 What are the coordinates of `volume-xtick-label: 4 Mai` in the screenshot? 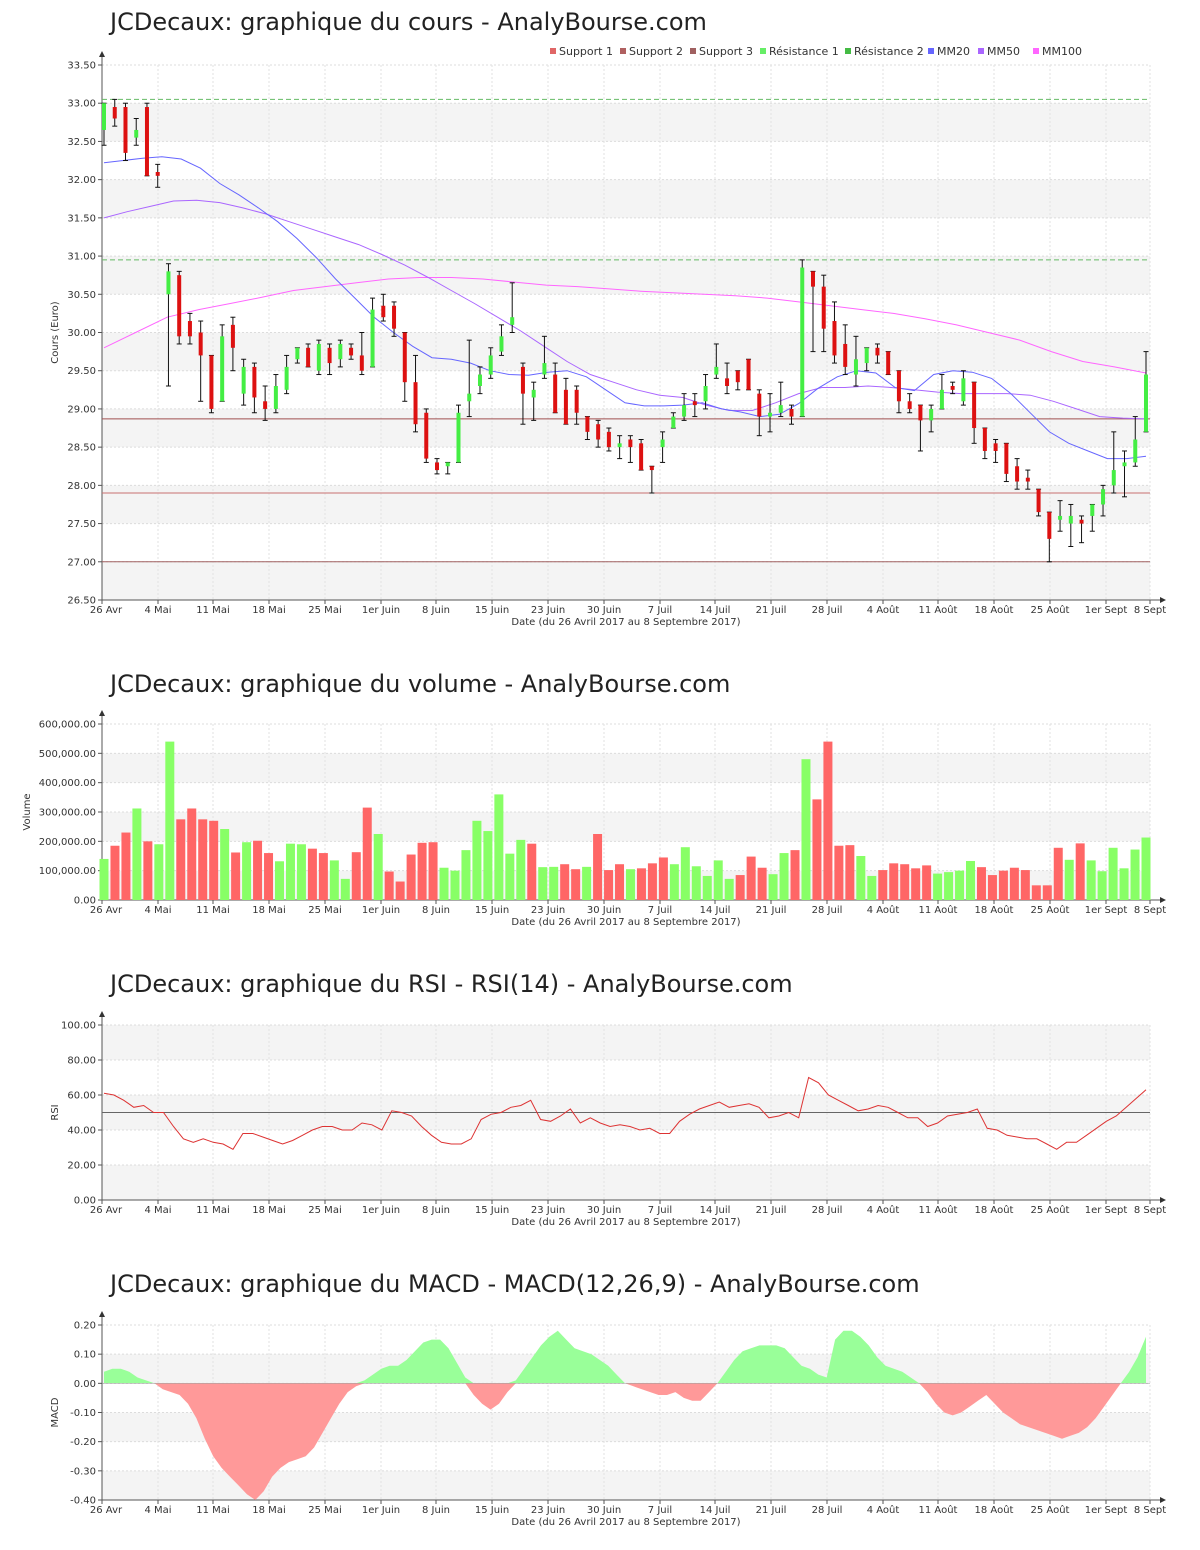 It's located at (157, 910).